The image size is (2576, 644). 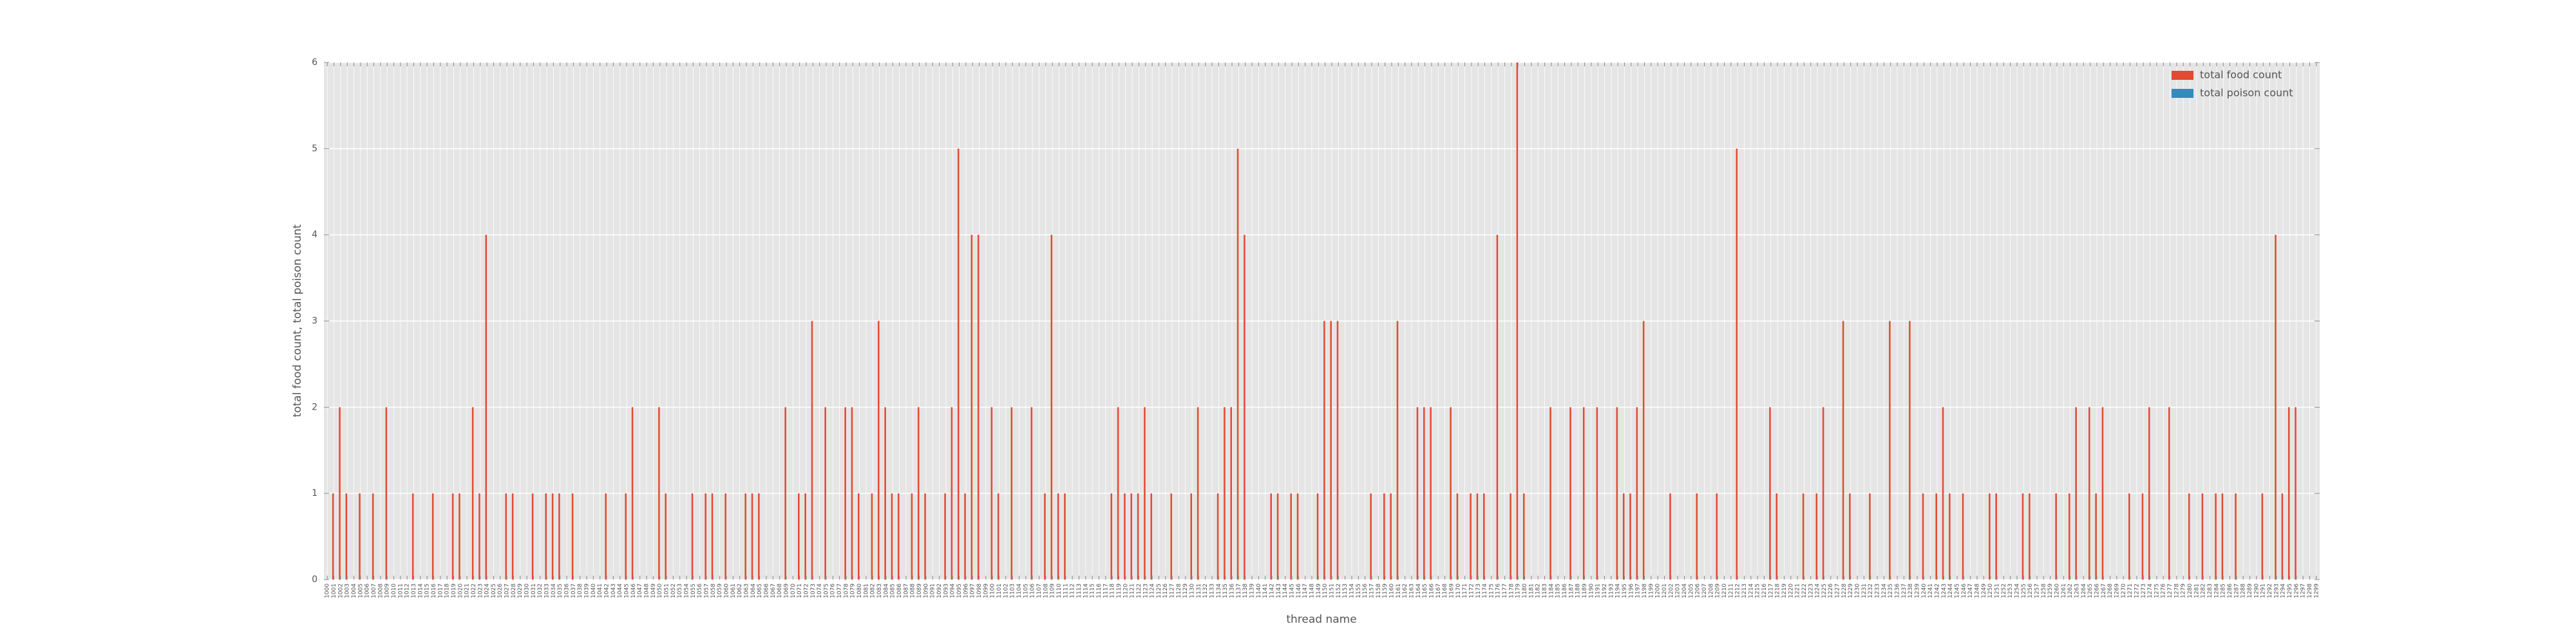 I want to click on x-tick-label: 1033, so click(x=547, y=590).